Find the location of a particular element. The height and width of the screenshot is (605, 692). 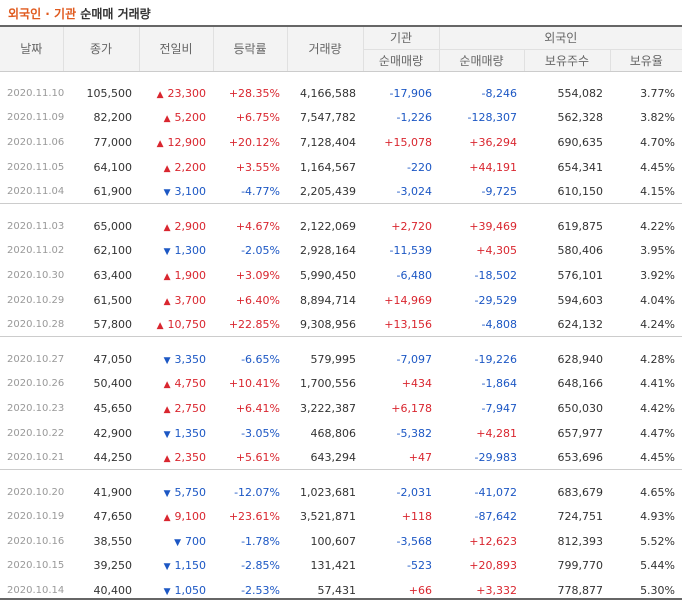

cell-inst-net: -3,024 is located at coordinates (414, 191).